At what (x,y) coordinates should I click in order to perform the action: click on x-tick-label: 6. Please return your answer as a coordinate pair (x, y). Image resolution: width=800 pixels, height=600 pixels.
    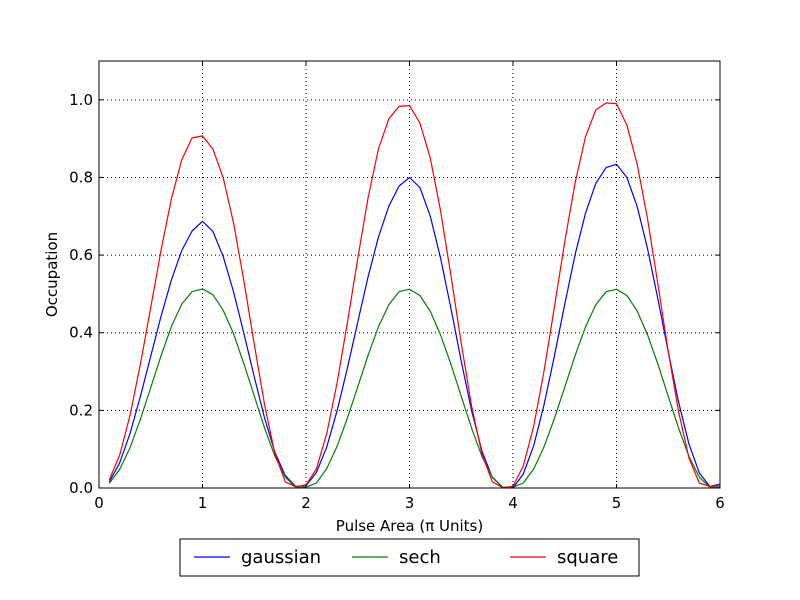
    Looking at the image, I should click on (720, 503).